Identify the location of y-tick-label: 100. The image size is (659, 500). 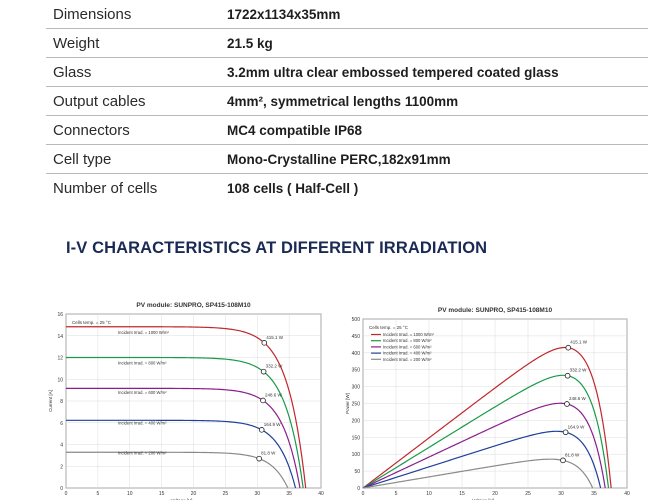
(356, 455).